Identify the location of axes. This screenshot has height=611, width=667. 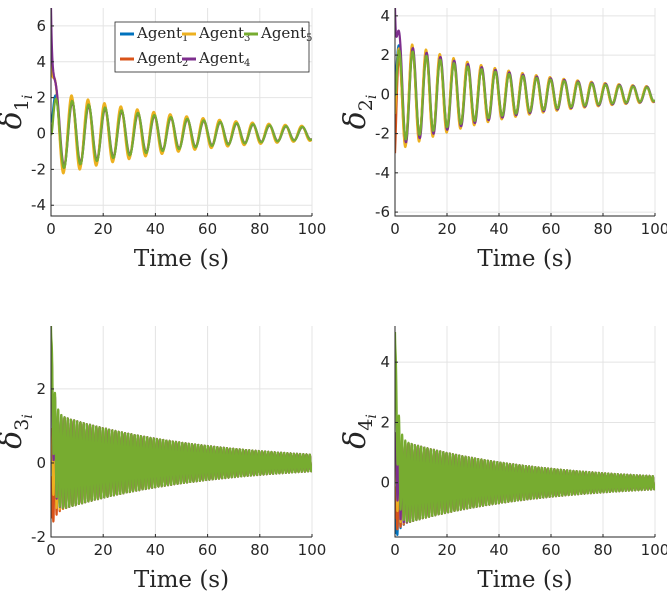
(524, 112).